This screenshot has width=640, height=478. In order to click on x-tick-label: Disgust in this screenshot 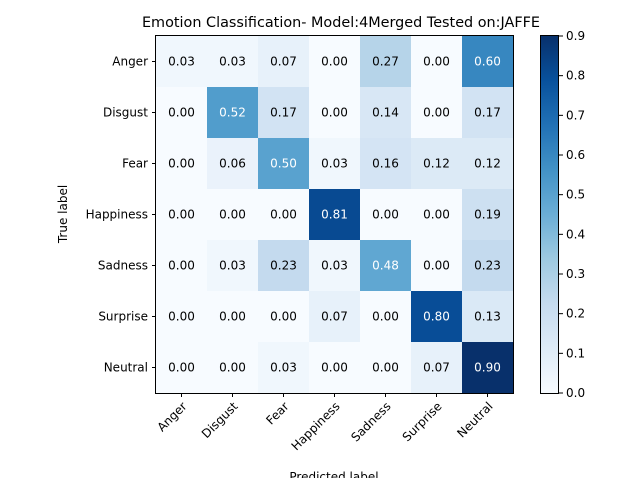, I will do `click(220, 420)`.